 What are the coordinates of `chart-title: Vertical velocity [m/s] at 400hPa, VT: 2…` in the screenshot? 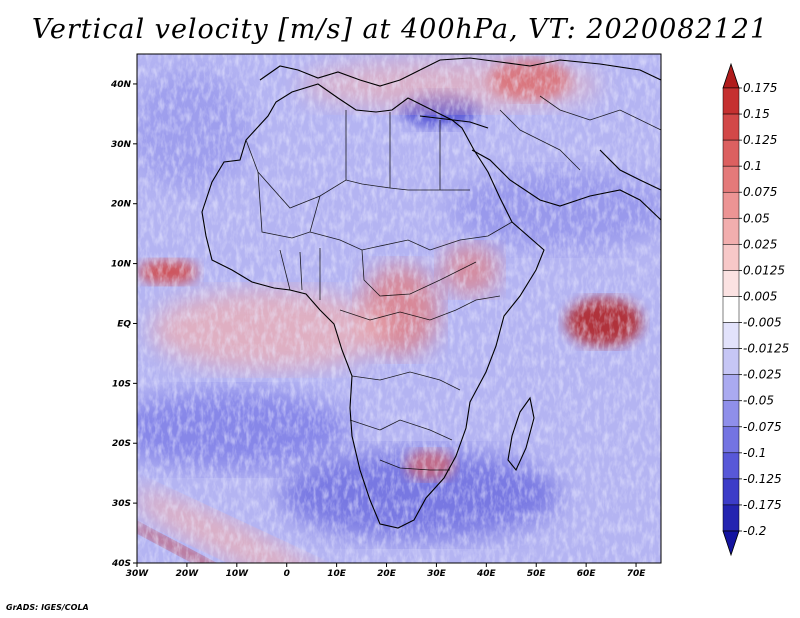 It's located at (400, 29).